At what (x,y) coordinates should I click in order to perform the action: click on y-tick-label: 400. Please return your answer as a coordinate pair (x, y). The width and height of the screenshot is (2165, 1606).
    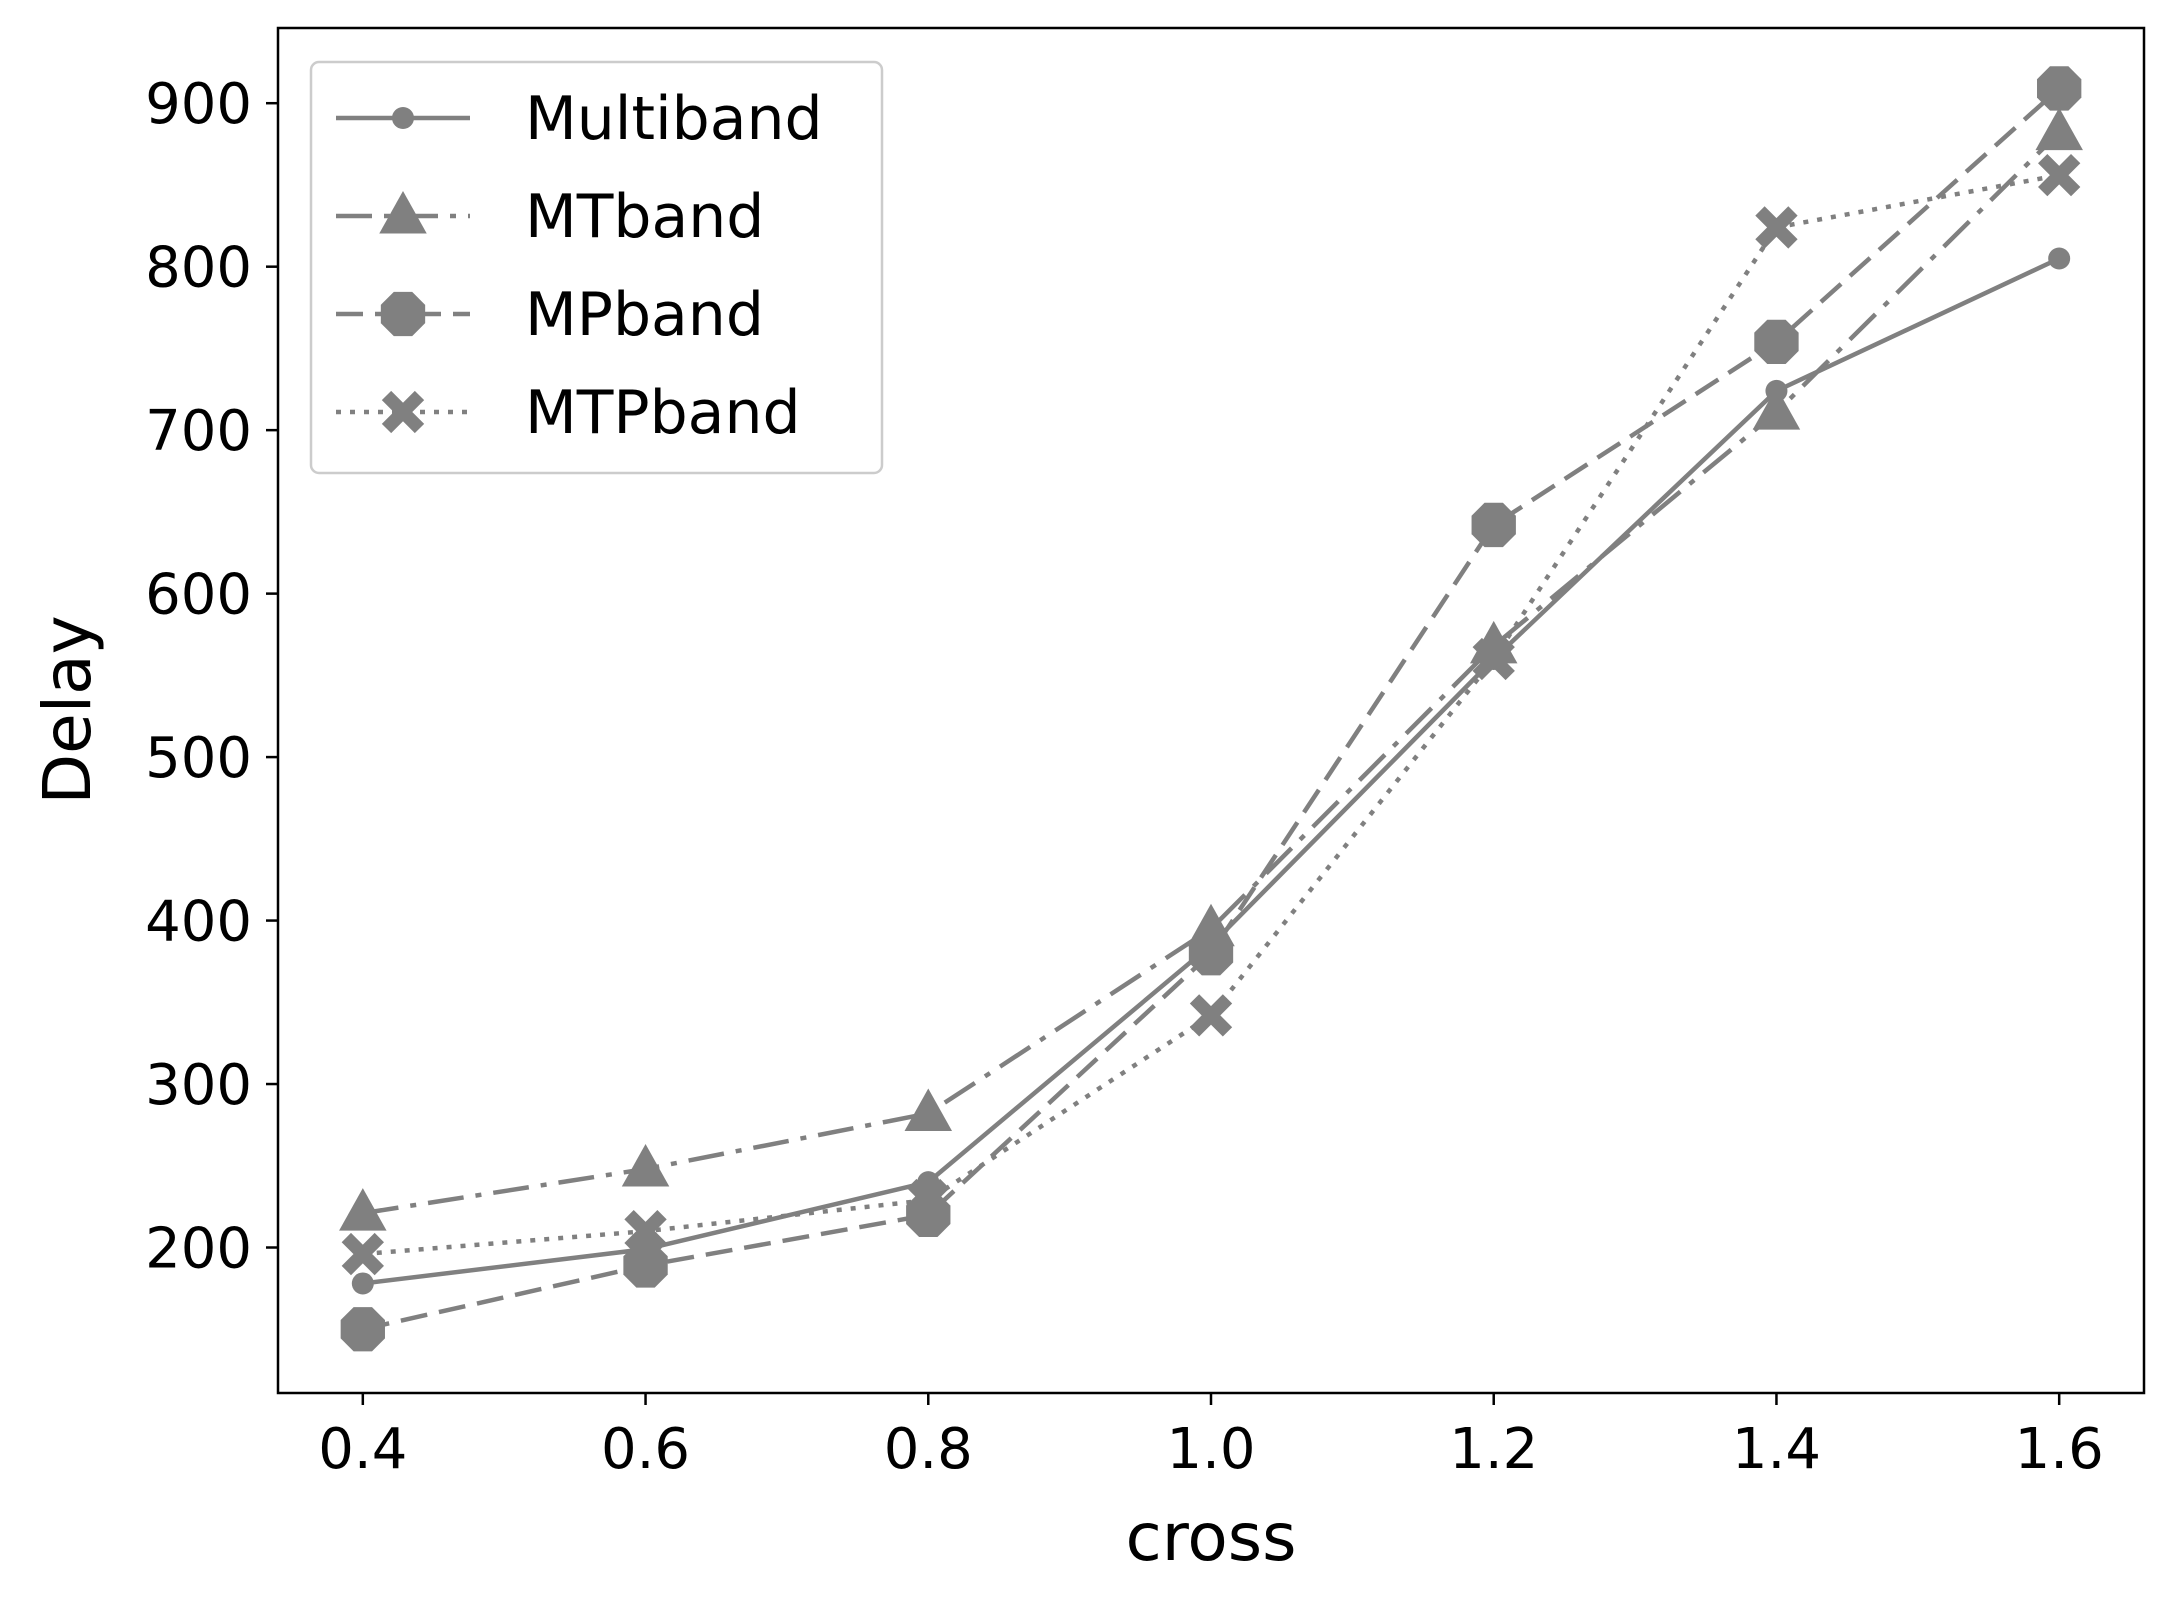
    Looking at the image, I should click on (198, 922).